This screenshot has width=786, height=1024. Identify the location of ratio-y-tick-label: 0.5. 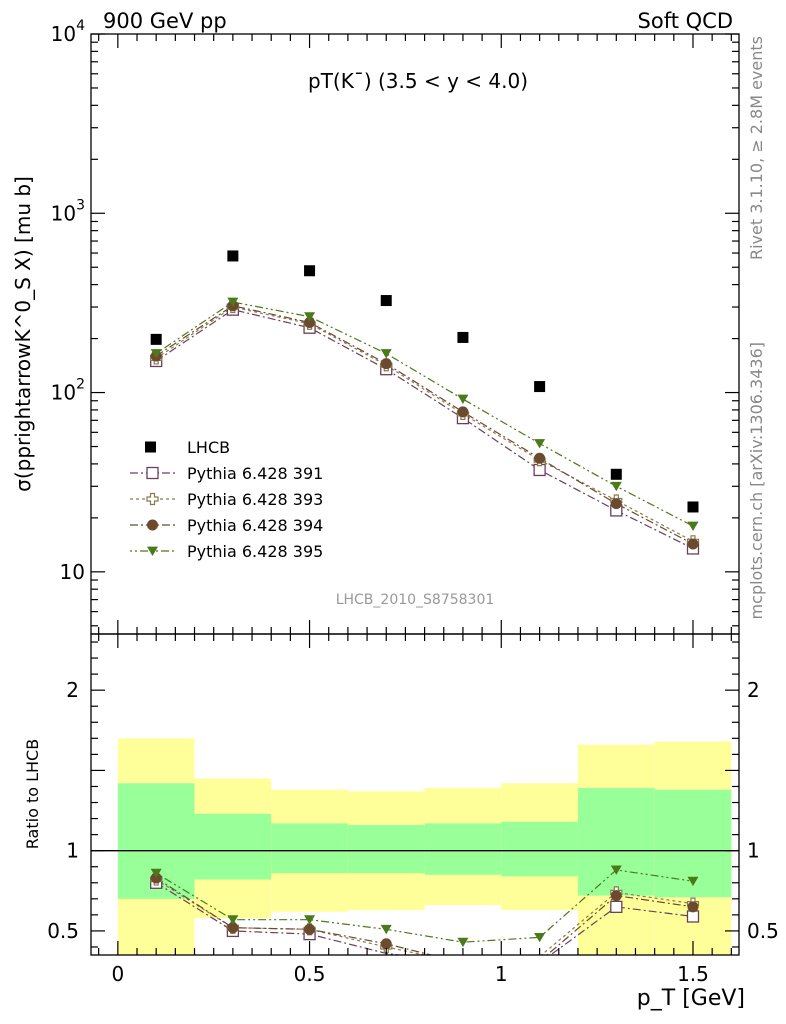
(63, 931).